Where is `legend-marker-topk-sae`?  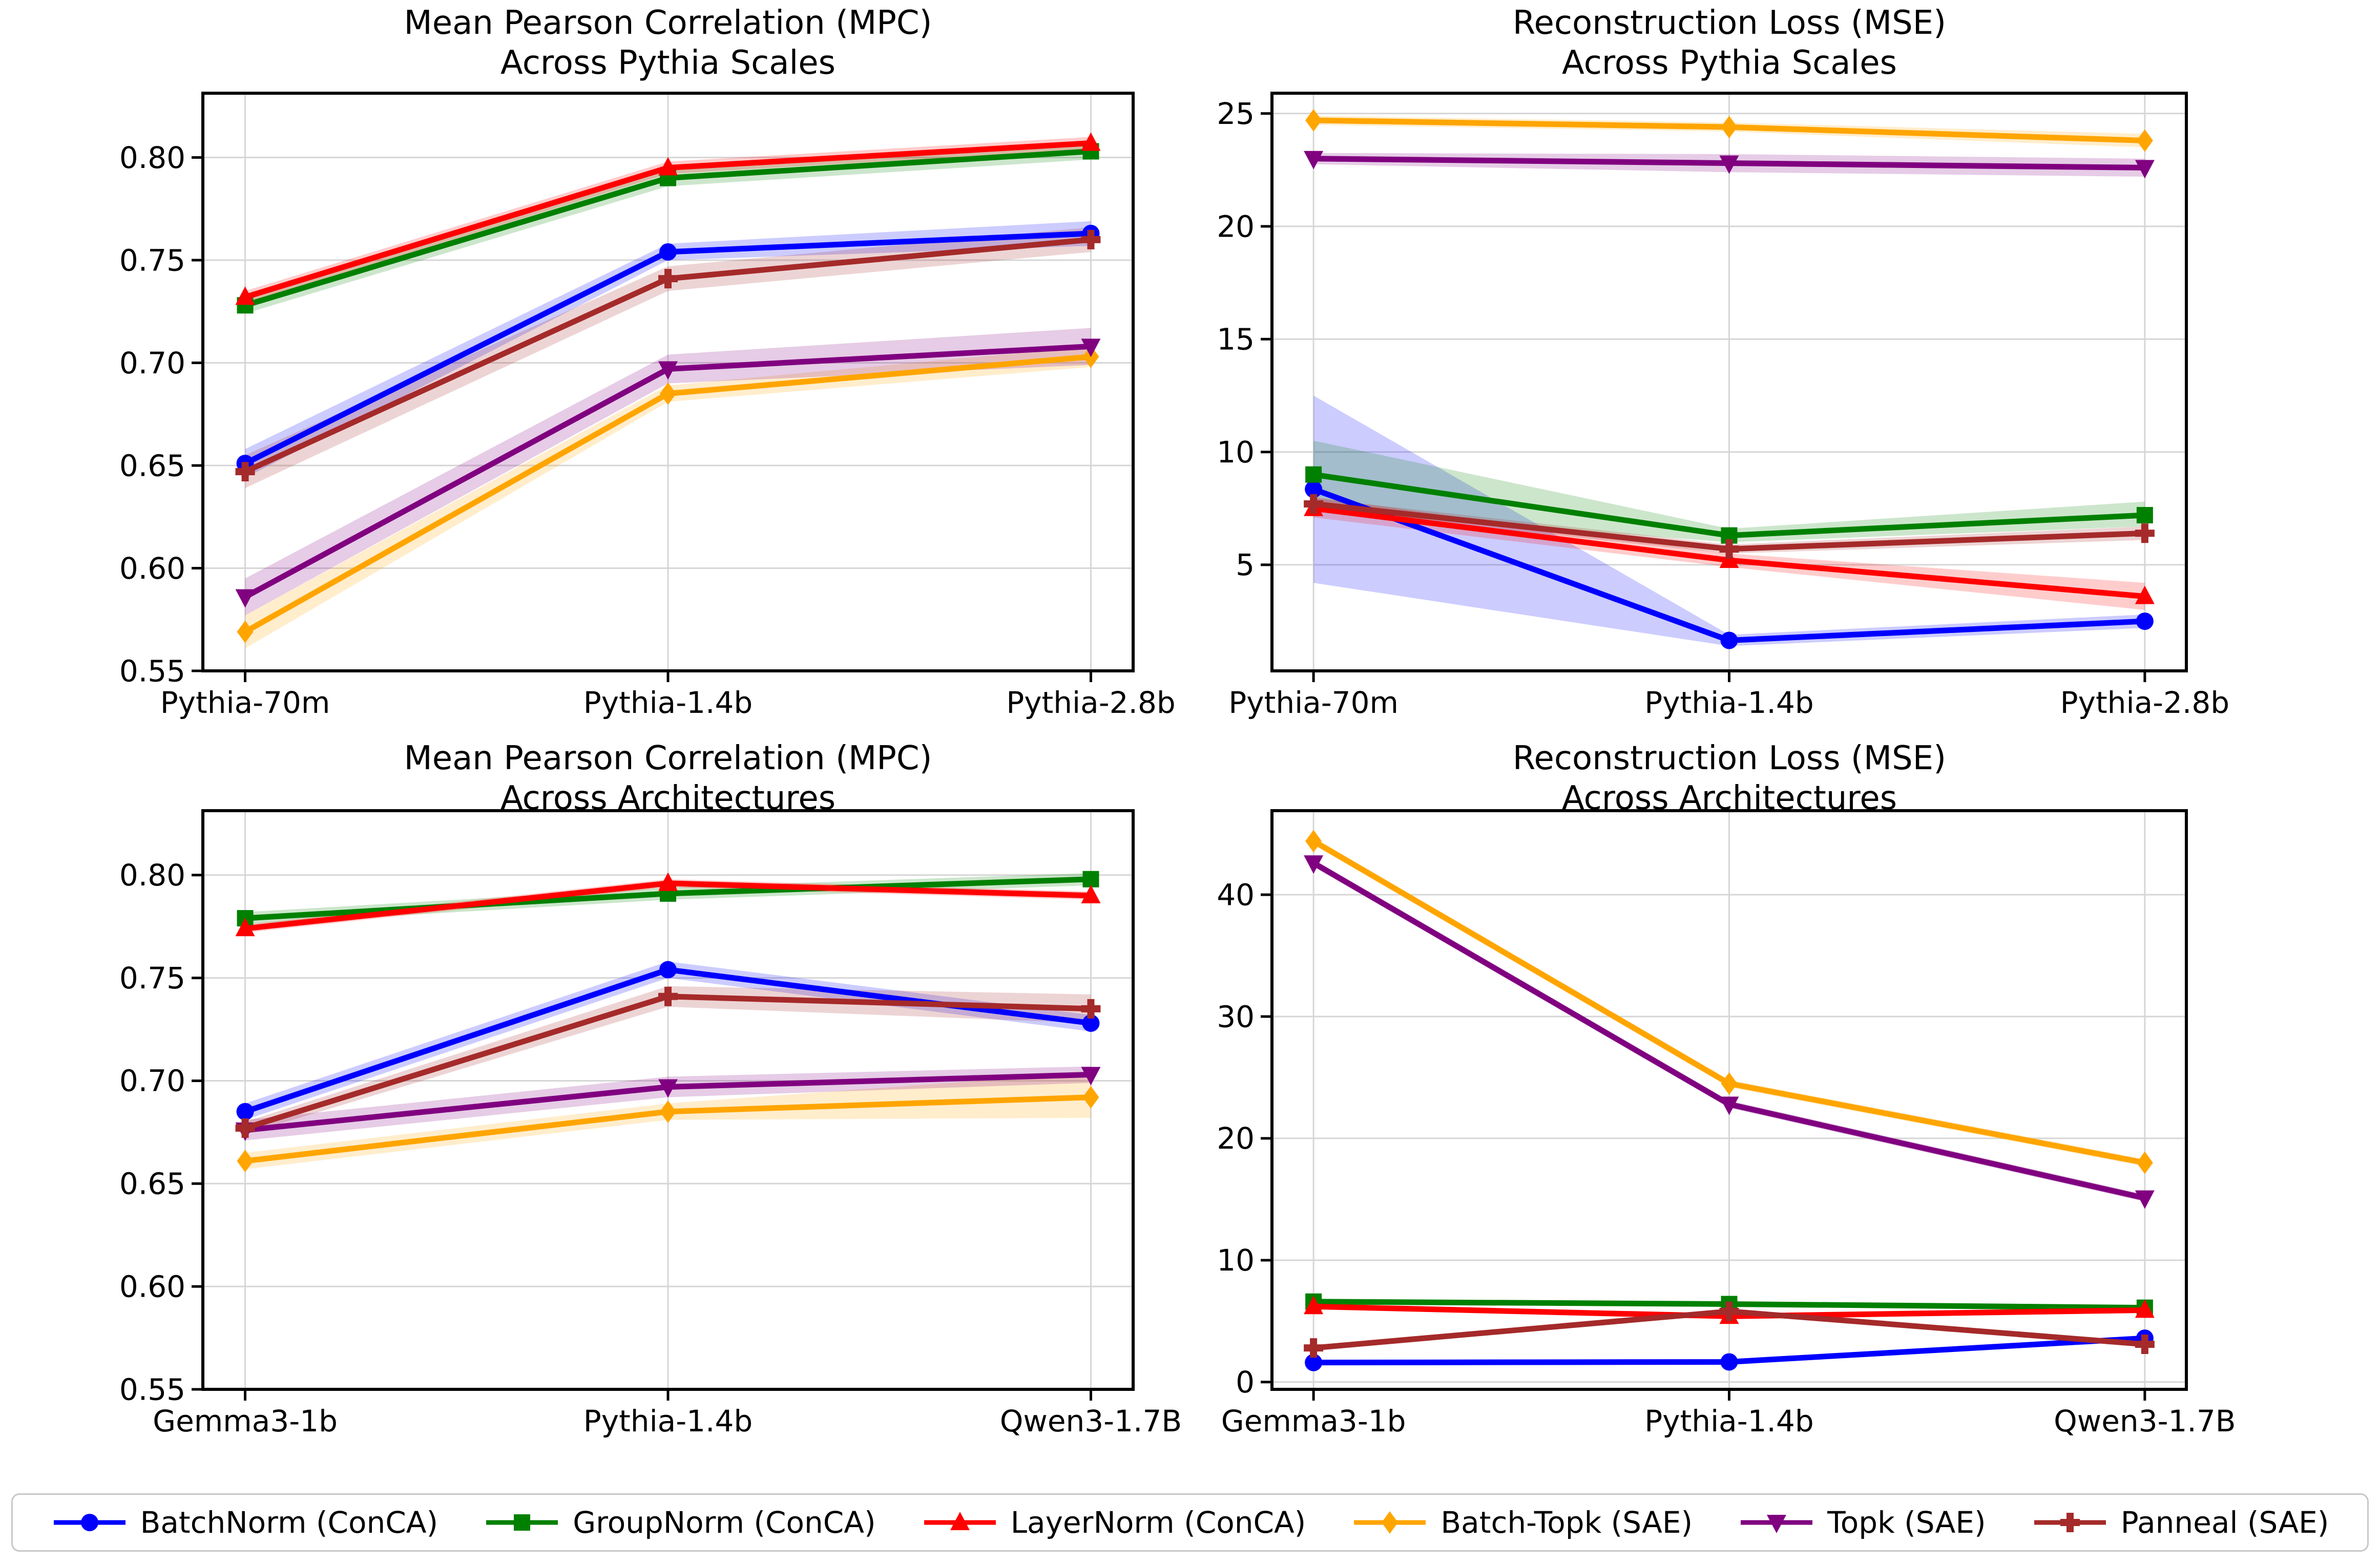
legend-marker-topk-sae is located at coordinates (1777, 1524).